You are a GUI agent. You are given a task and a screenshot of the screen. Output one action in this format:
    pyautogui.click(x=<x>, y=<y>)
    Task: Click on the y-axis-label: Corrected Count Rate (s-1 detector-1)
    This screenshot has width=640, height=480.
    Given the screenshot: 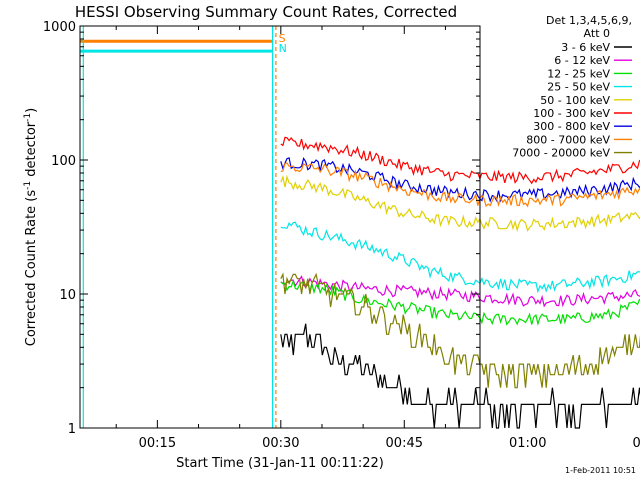 What is the action you would take?
    pyautogui.click(x=31, y=227)
    